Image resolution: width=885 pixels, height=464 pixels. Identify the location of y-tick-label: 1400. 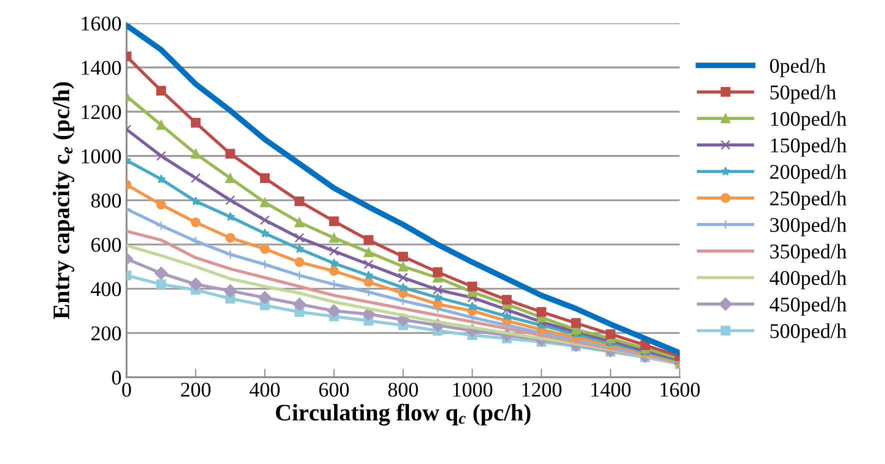
(101, 67).